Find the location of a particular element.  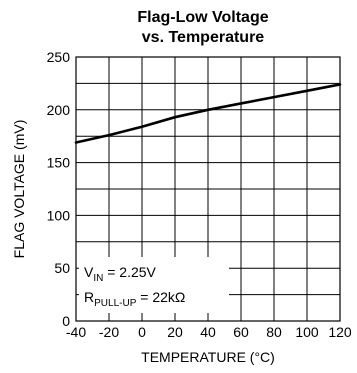

annotation-vin: VIN = 2.25V is located at coordinates (120, 274).